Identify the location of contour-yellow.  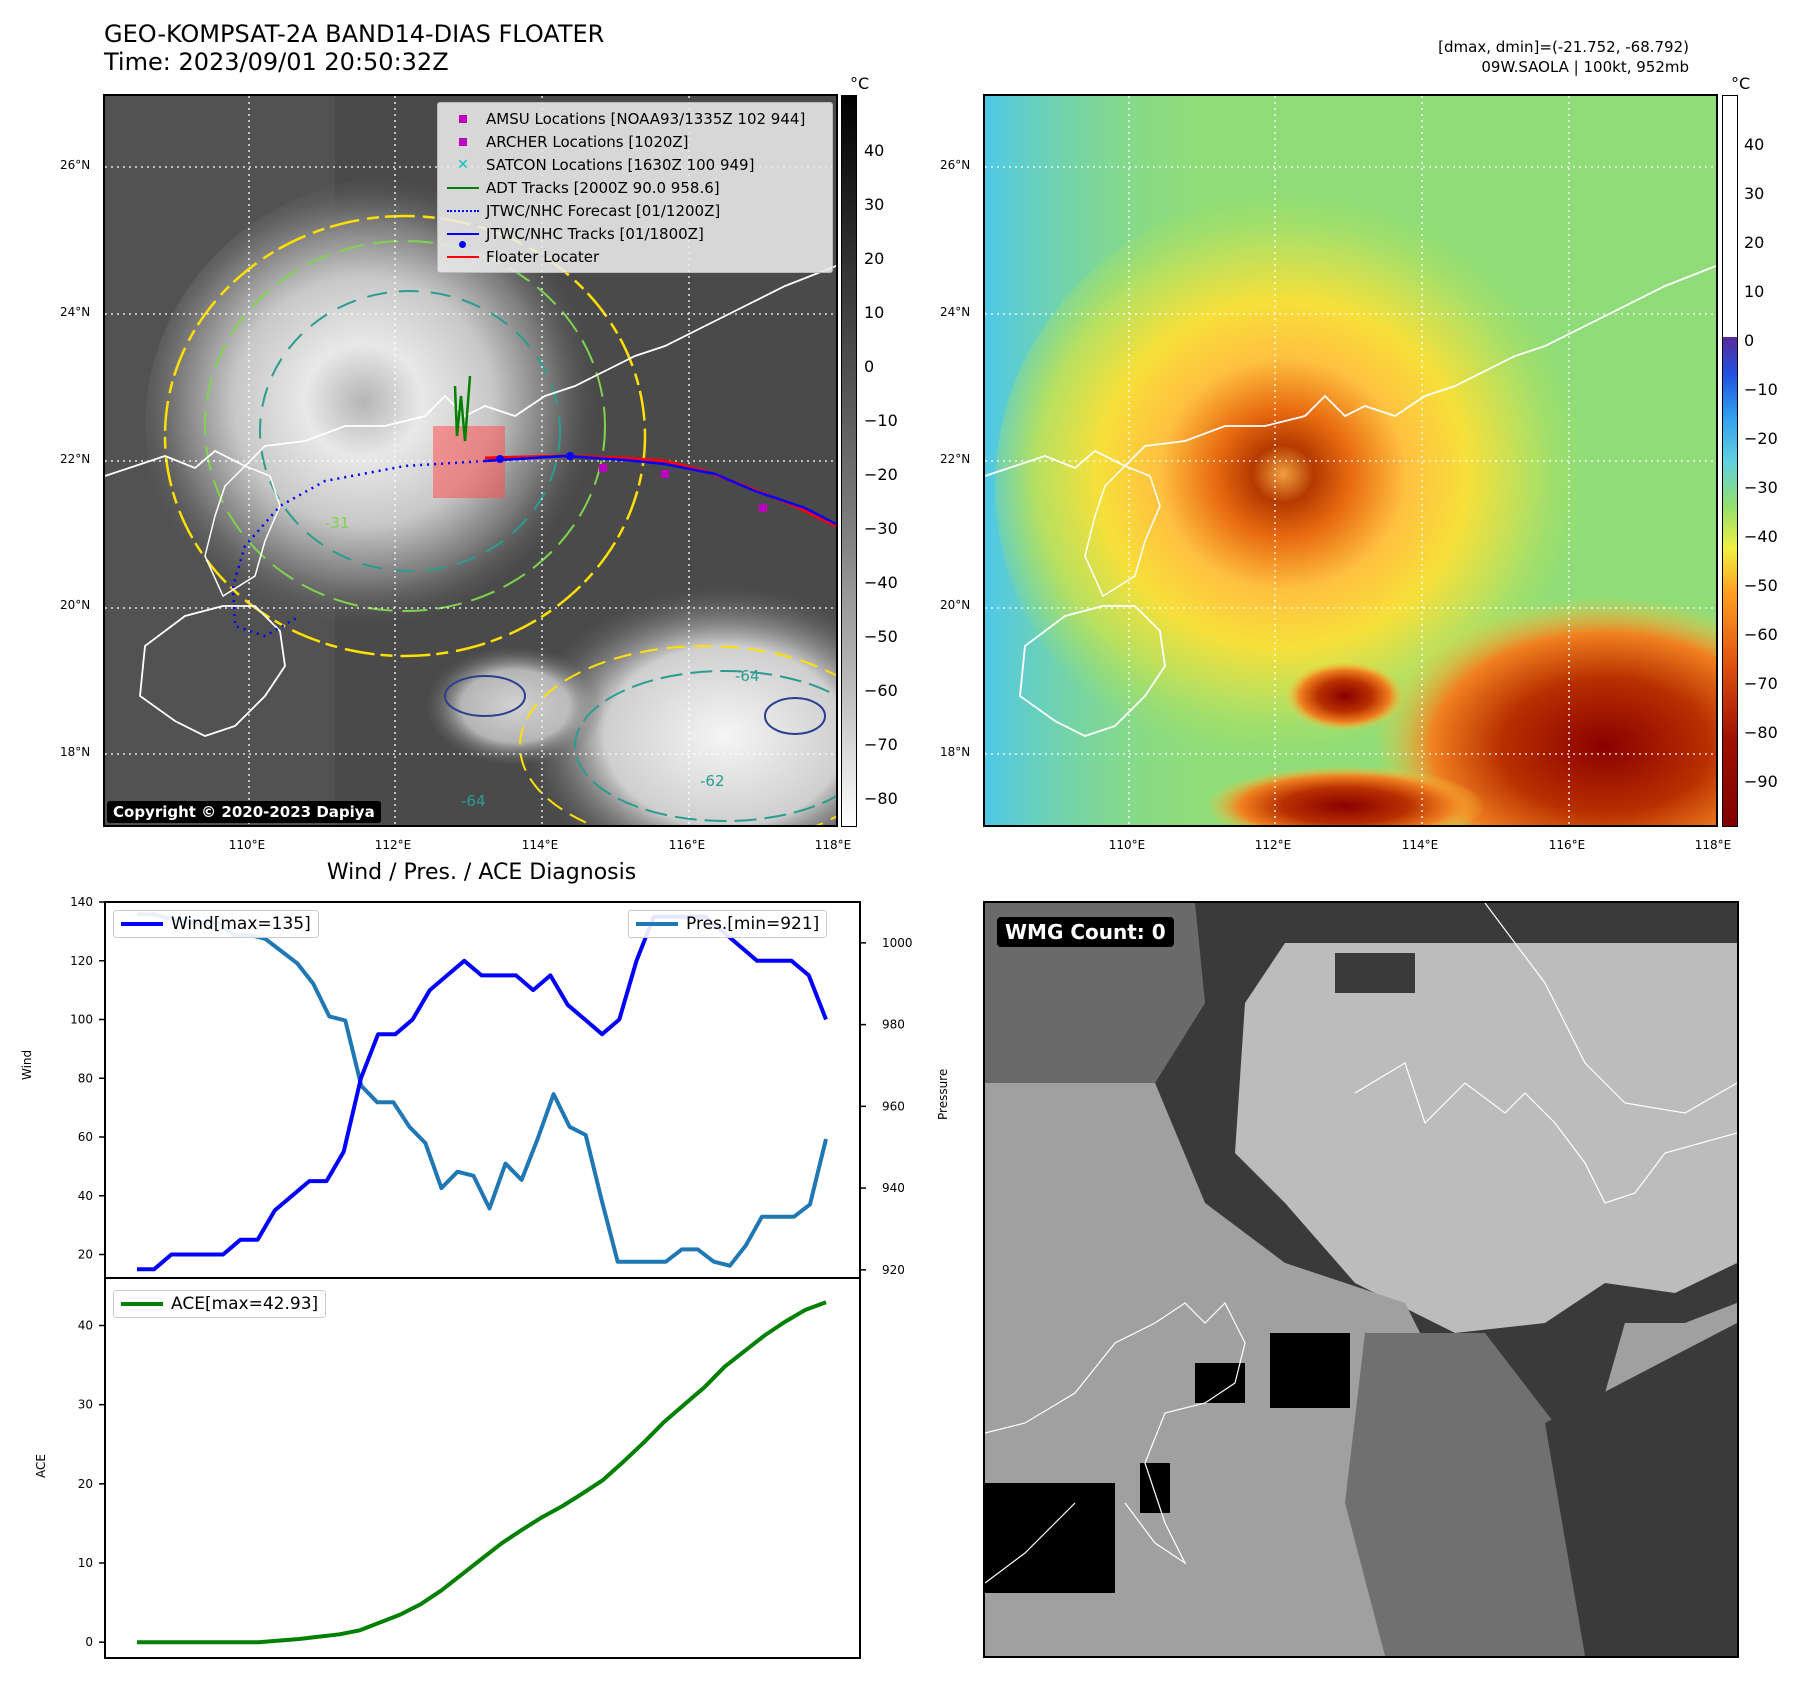
(405, 436).